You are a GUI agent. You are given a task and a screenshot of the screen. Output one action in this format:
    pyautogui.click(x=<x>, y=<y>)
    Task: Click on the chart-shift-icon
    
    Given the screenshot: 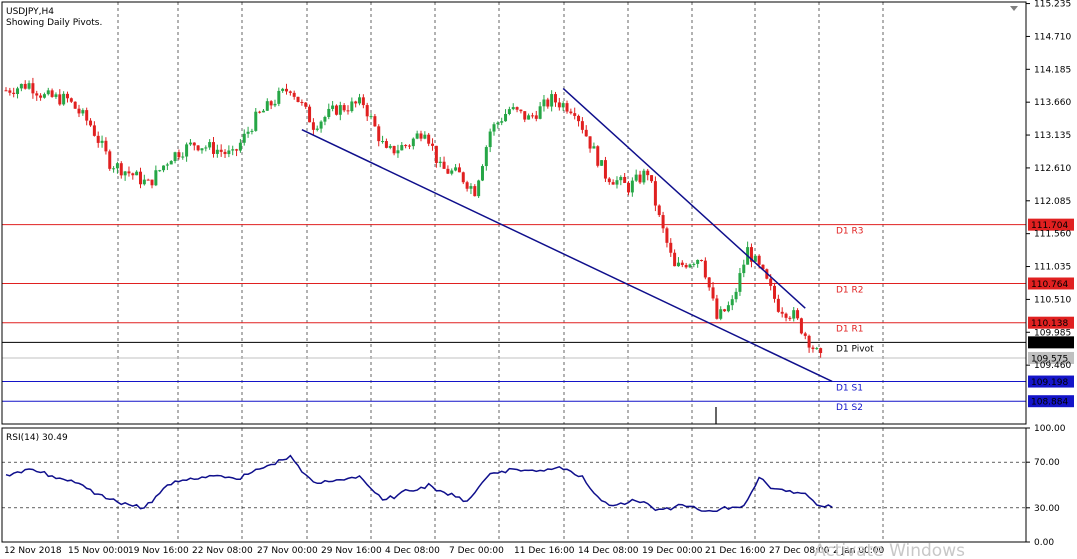 What is the action you would take?
    pyautogui.click(x=1014, y=8)
    